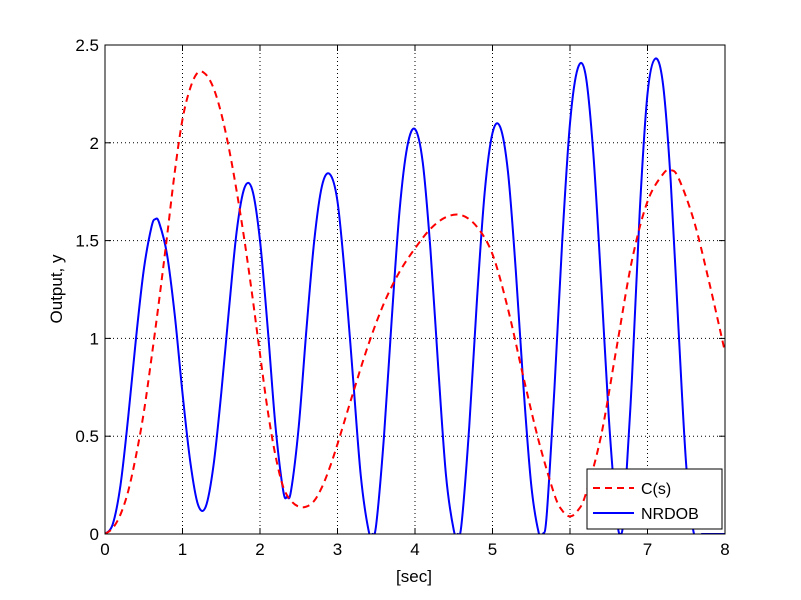 The width and height of the screenshot is (801, 600). What do you see at coordinates (87, 45) in the screenshot?
I see `y-tick-label: 2.5` at bounding box center [87, 45].